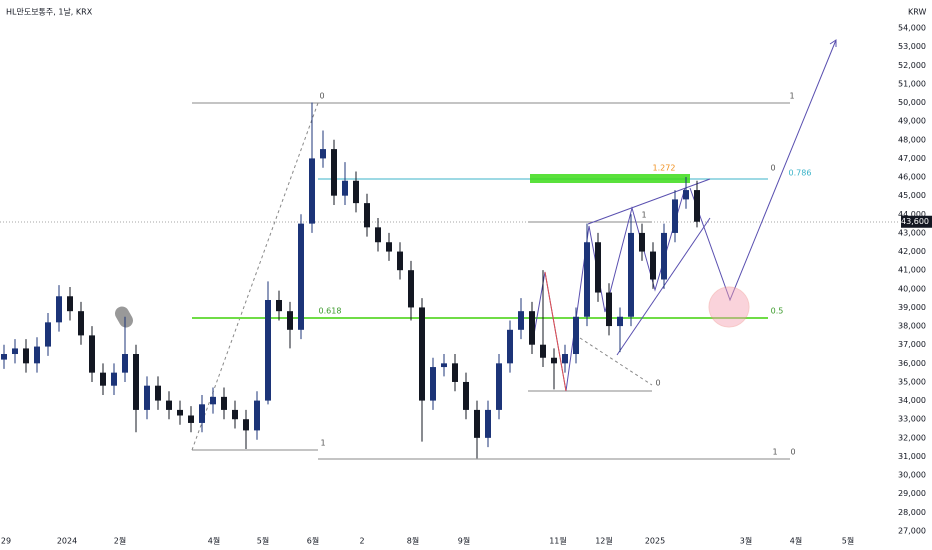  Describe the element at coordinates (912, 102) in the screenshot. I see `y-tick-label: 50,000` at that location.